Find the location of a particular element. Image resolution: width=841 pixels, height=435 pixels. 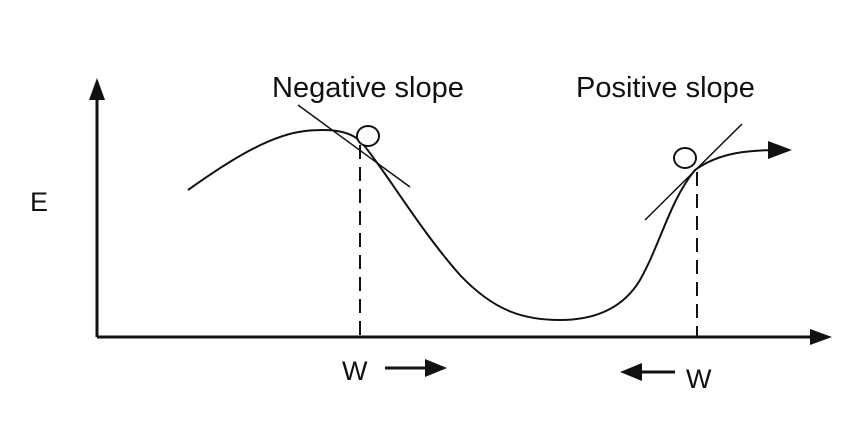

right-weight-label: W is located at coordinates (699, 379).